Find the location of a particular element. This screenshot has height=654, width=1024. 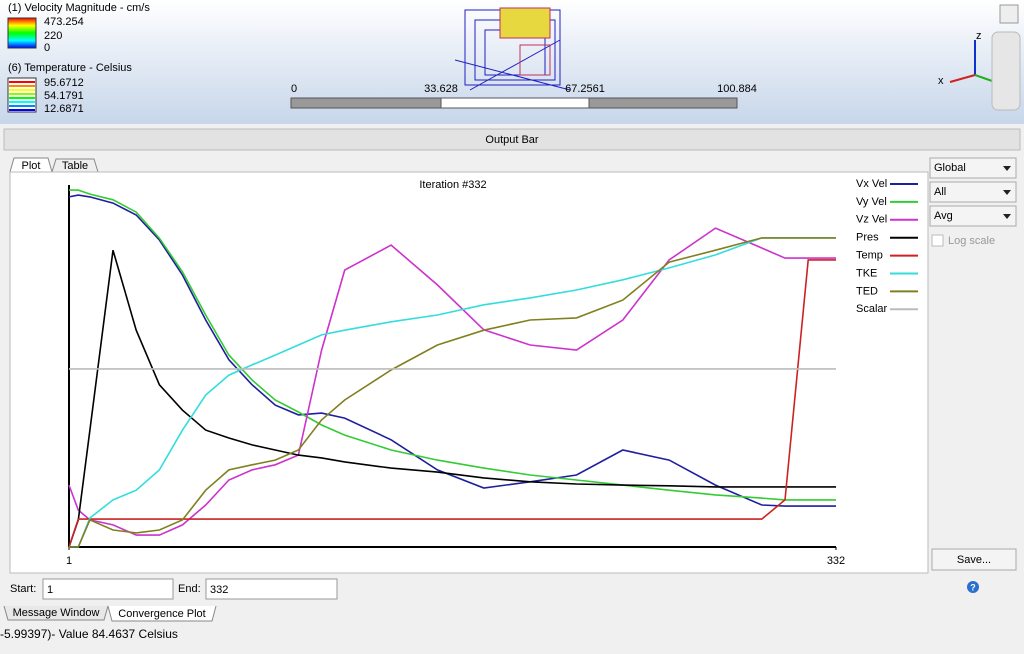

triad-label: z is located at coordinates (979, 36).